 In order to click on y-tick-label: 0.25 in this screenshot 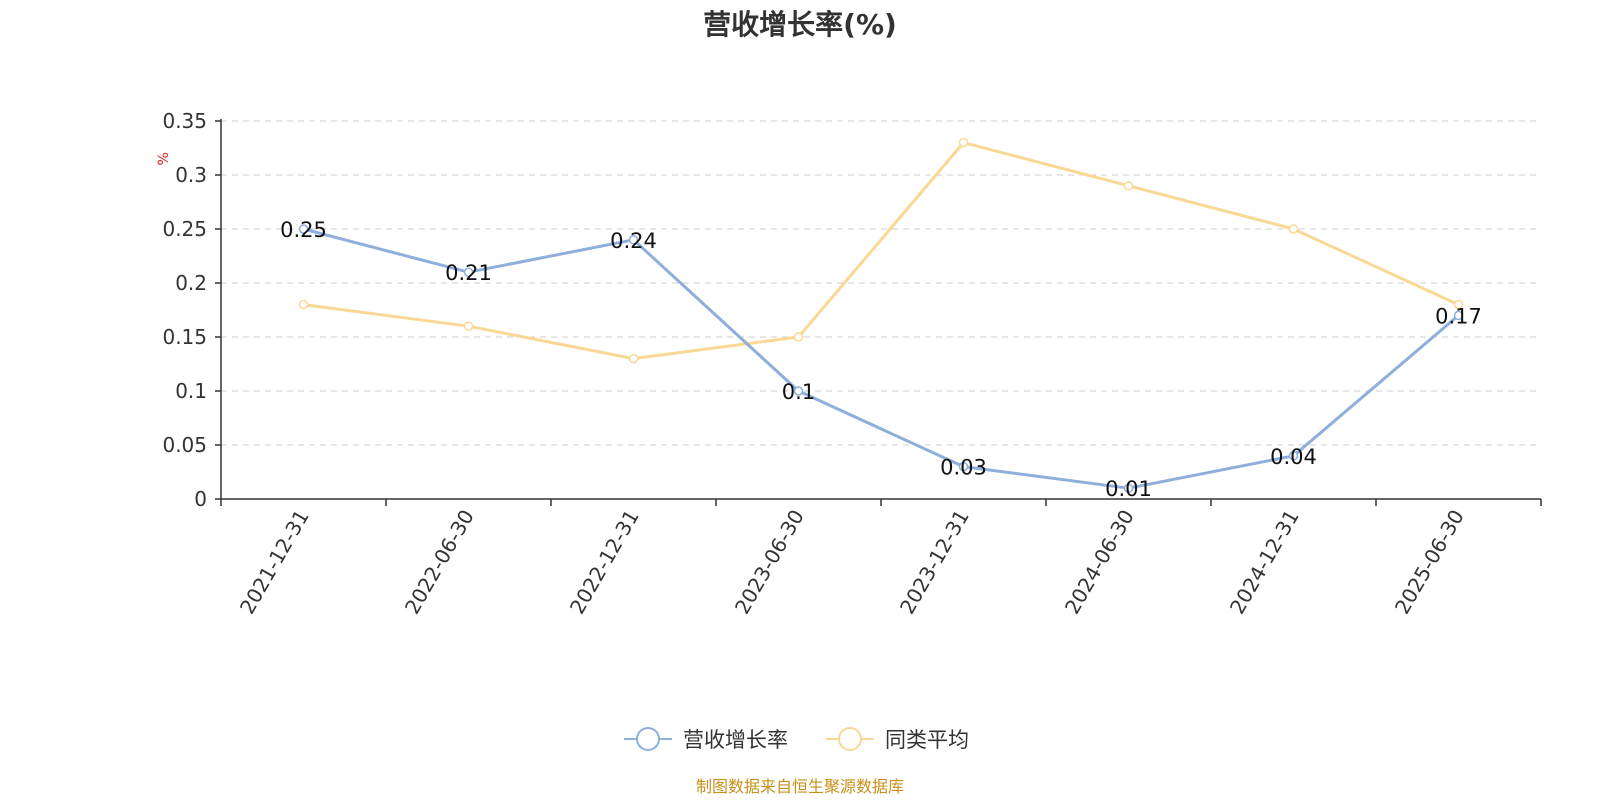, I will do `click(184, 229)`.